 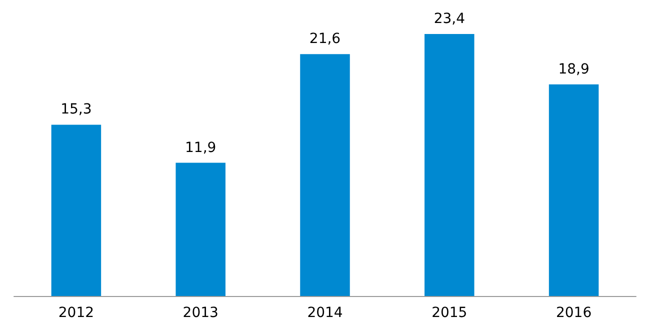 What do you see at coordinates (325, 313) in the screenshot?
I see `x-tick-label: 2014` at bounding box center [325, 313].